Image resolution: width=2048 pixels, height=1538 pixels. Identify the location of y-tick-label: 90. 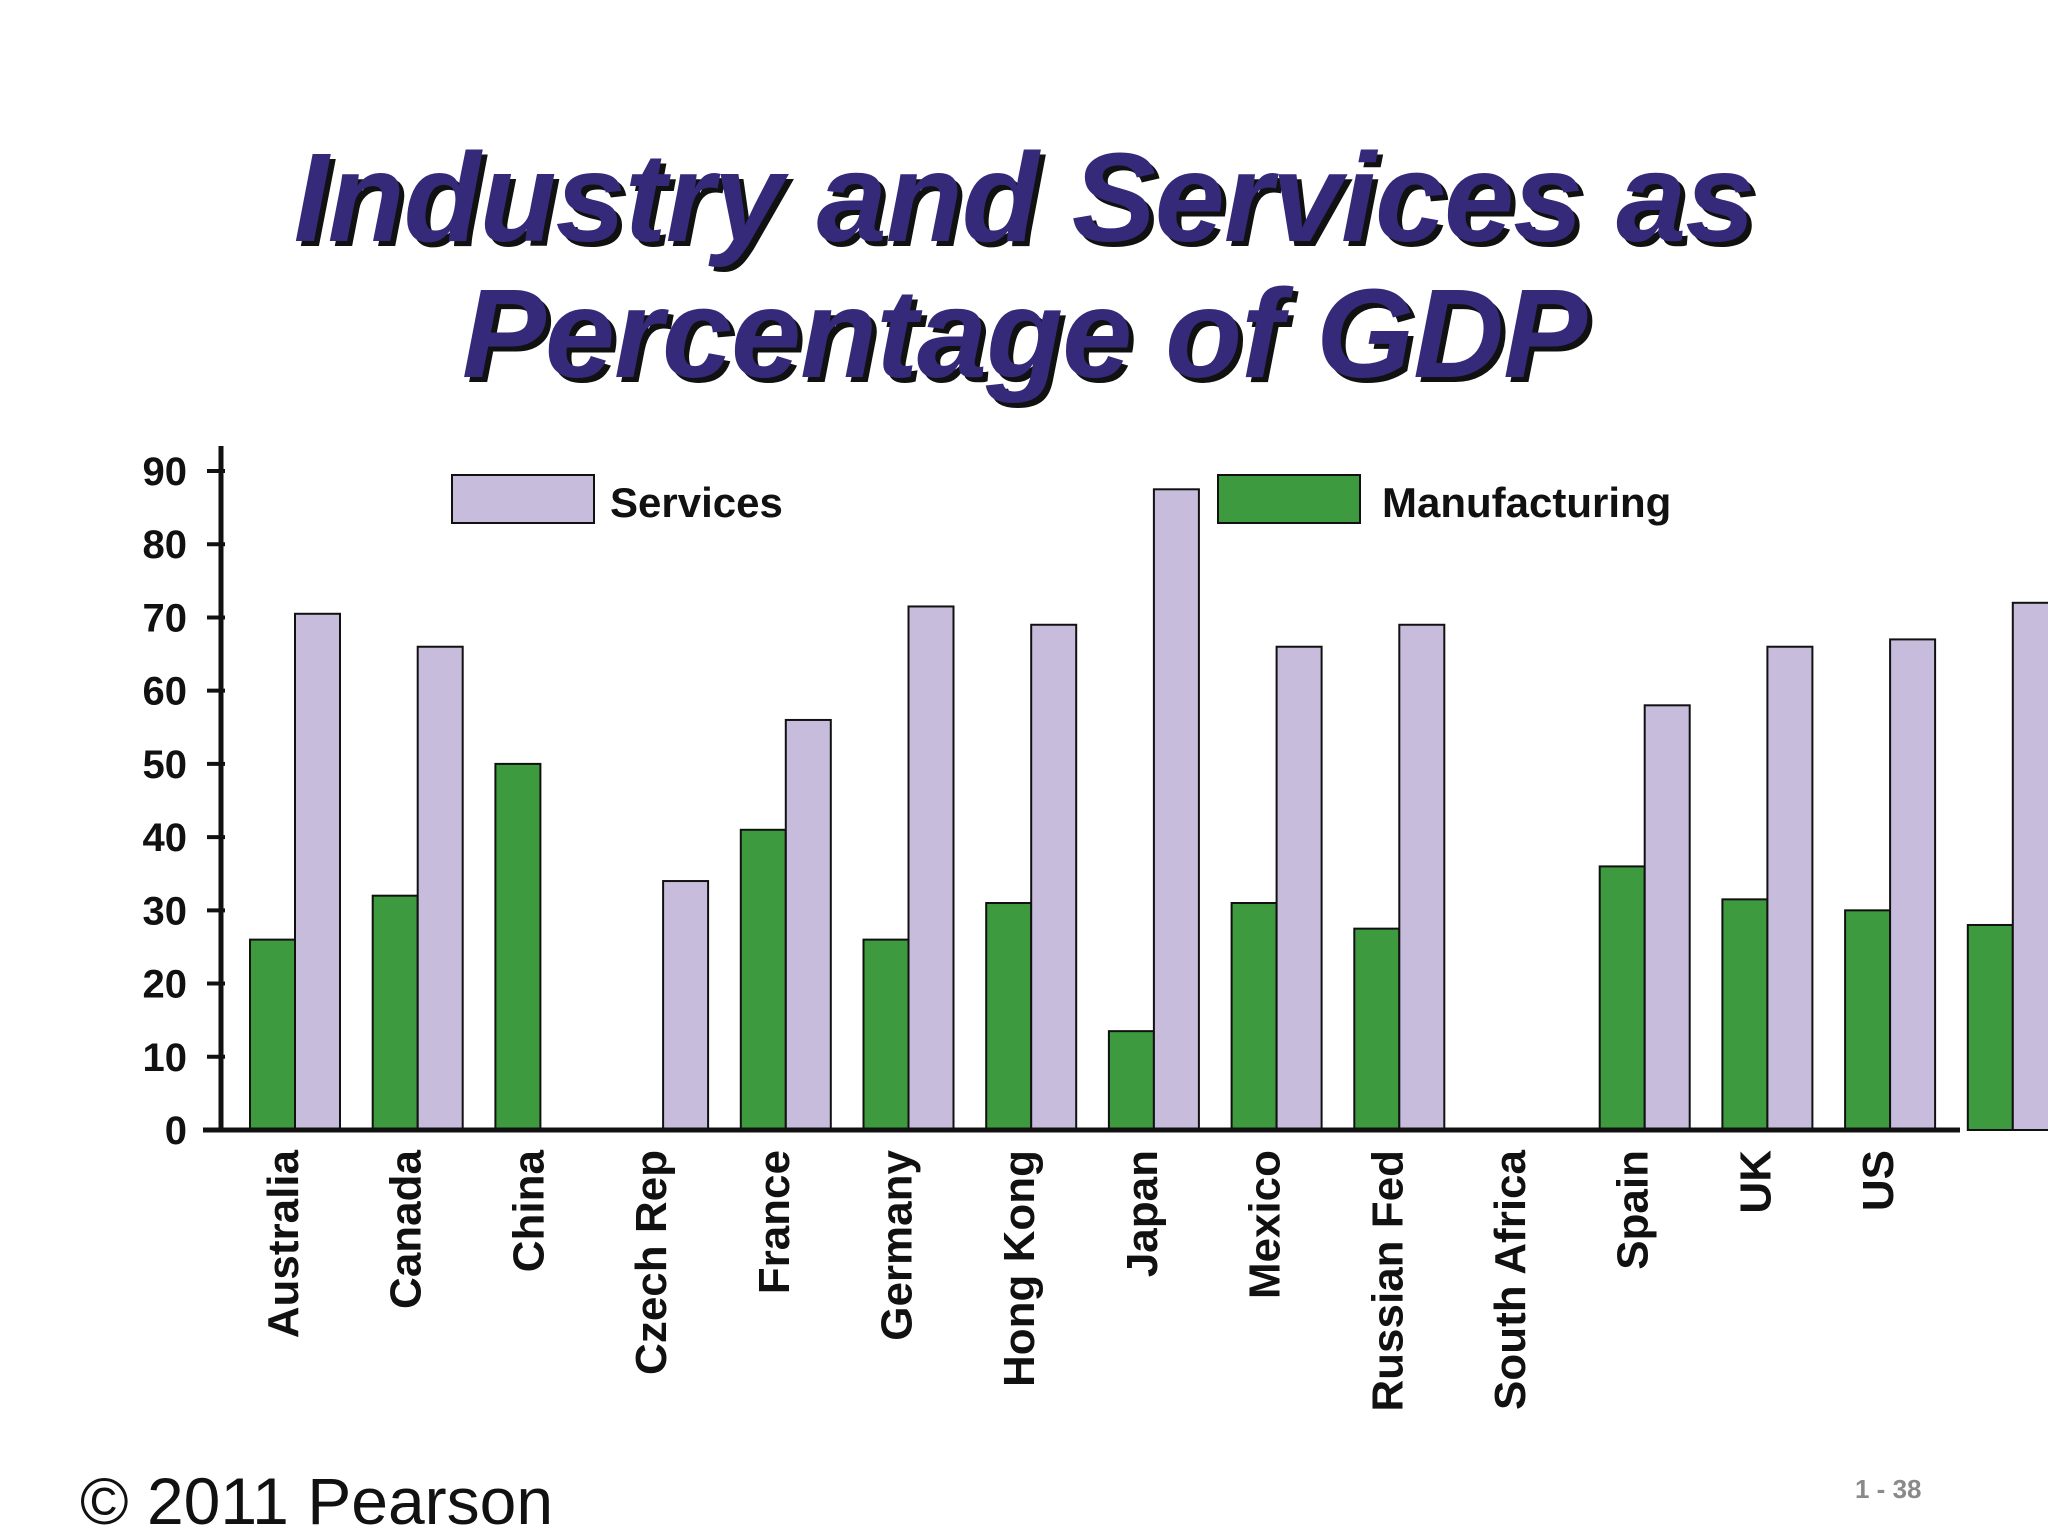
(165, 472).